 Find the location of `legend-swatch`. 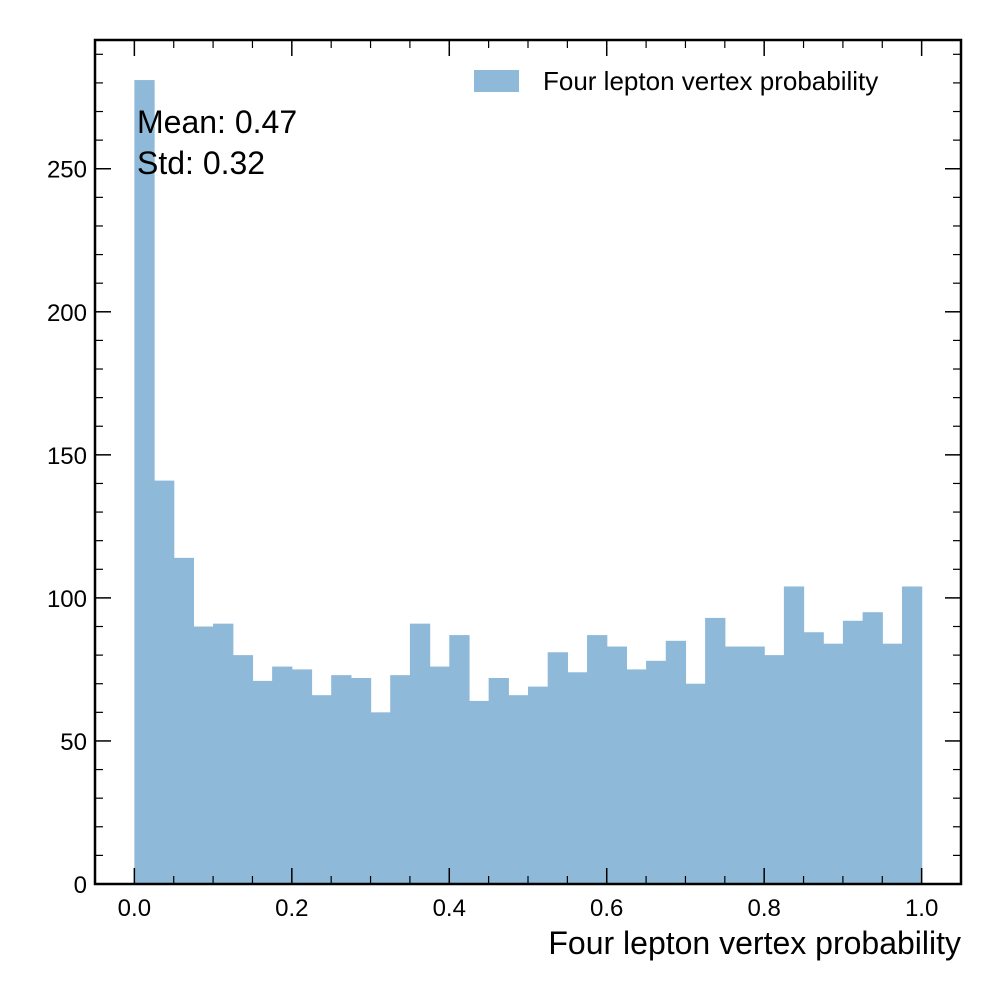

legend-swatch is located at coordinates (496, 81).